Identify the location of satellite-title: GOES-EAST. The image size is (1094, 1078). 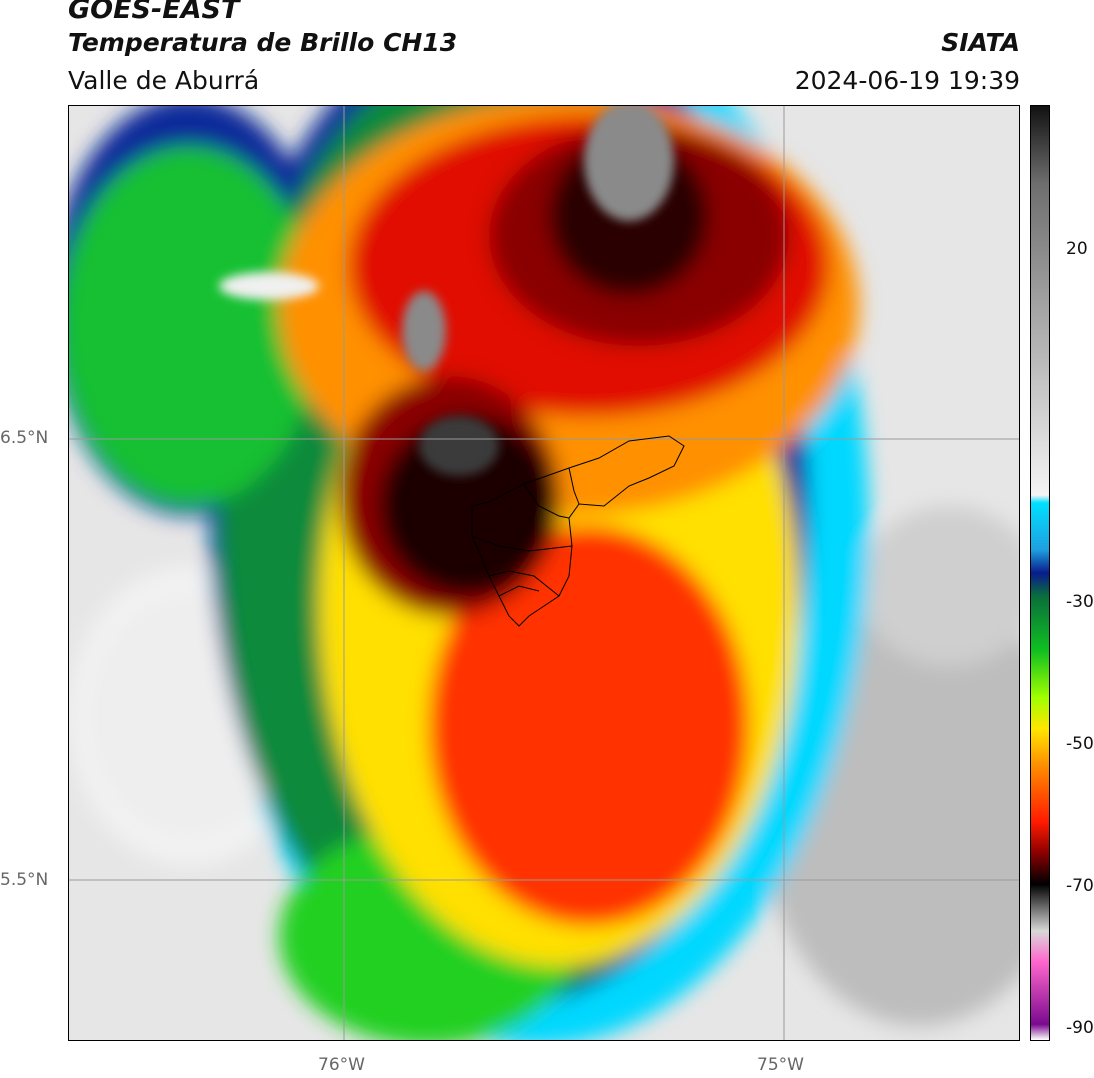
(154, 12).